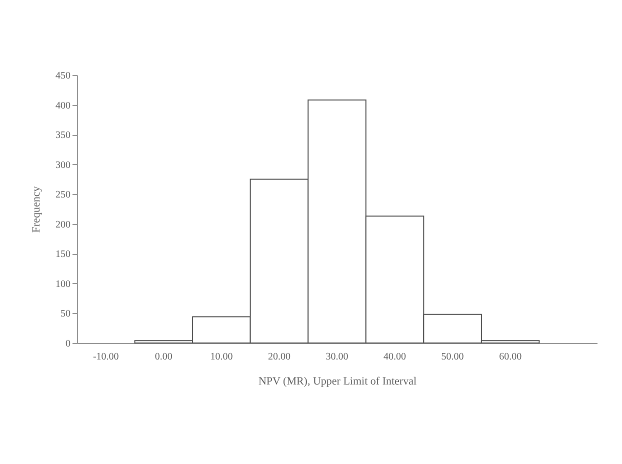 The width and height of the screenshot is (622, 464). Describe the element at coordinates (63, 76) in the screenshot. I see `y-tick-label: 450` at that location.